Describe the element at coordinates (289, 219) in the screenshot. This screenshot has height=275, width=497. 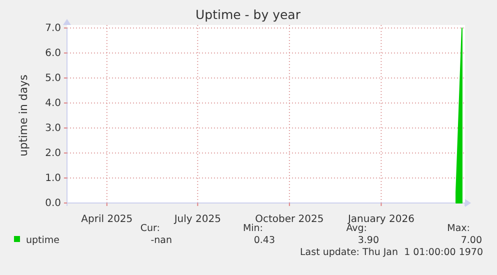
I see `x-tick-label: October 2025` at that location.